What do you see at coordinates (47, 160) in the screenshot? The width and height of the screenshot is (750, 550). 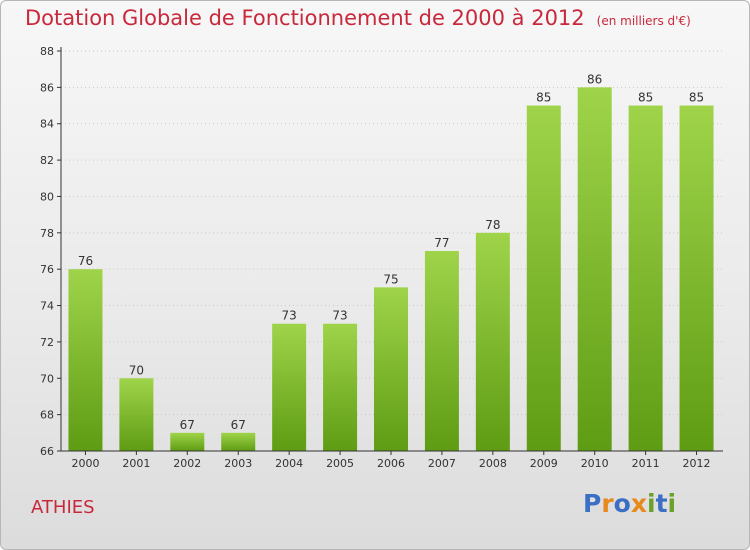 I see `y-tick-label: 82` at bounding box center [47, 160].